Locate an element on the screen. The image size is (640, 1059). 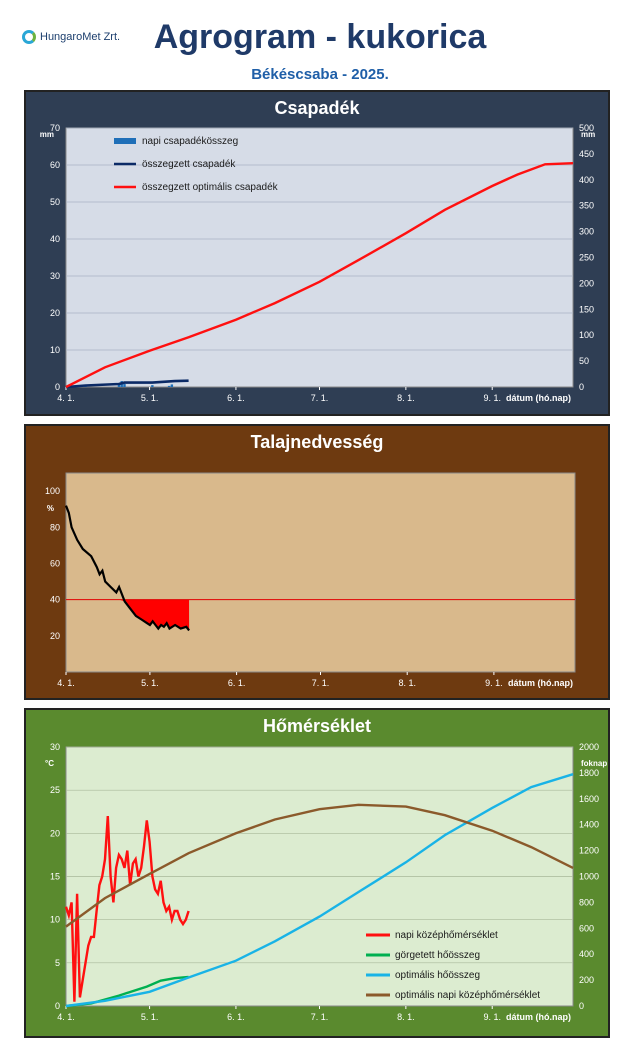
y2-tick-label: 1000 is located at coordinates (589, 877).